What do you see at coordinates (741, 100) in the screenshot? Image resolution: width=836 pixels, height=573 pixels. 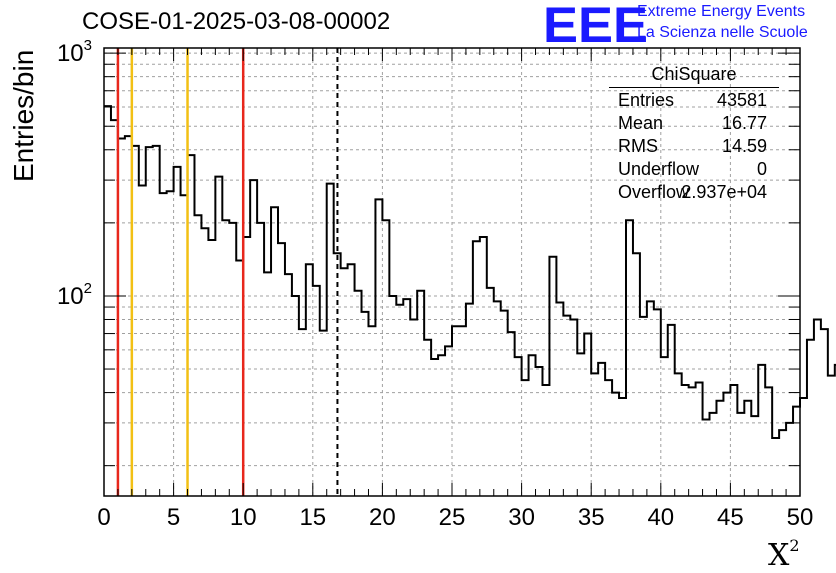 I see `stats-value: 43581` at bounding box center [741, 100].